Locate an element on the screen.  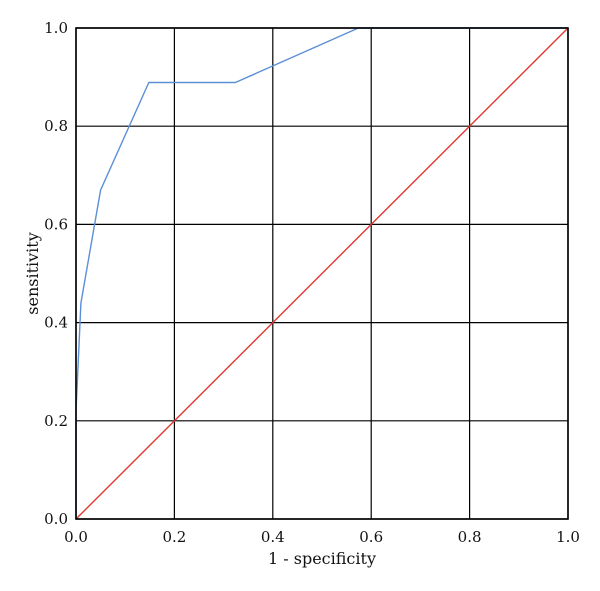
x-tick-label: 0.2 is located at coordinates (174, 537).